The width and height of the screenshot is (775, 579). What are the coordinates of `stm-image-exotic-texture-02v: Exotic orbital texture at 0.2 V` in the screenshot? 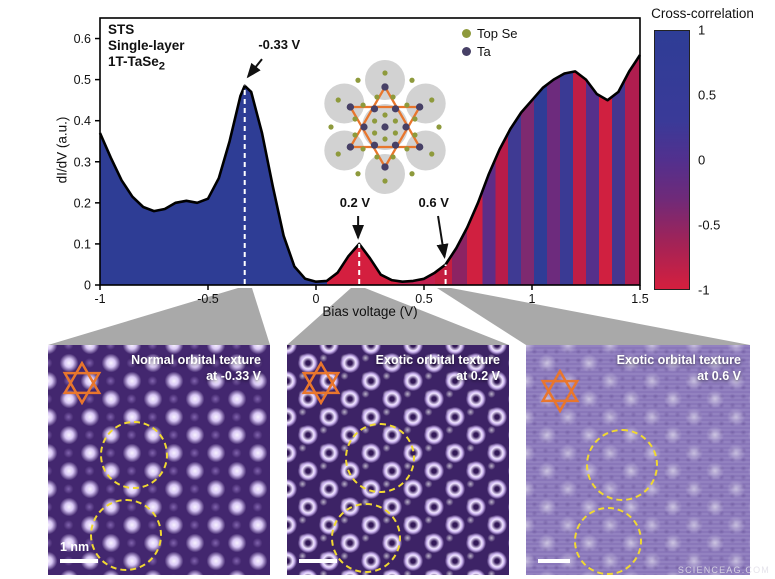 It's located at (398, 460).